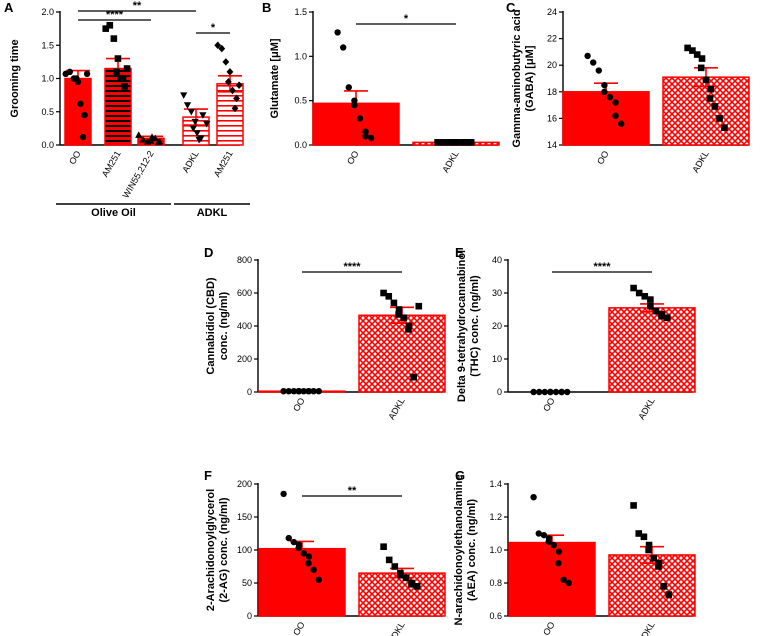 The image size is (778, 636). What do you see at coordinates (495, 484) in the screenshot?
I see `y-tick-label: 1.4` at bounding box center [495, 484].